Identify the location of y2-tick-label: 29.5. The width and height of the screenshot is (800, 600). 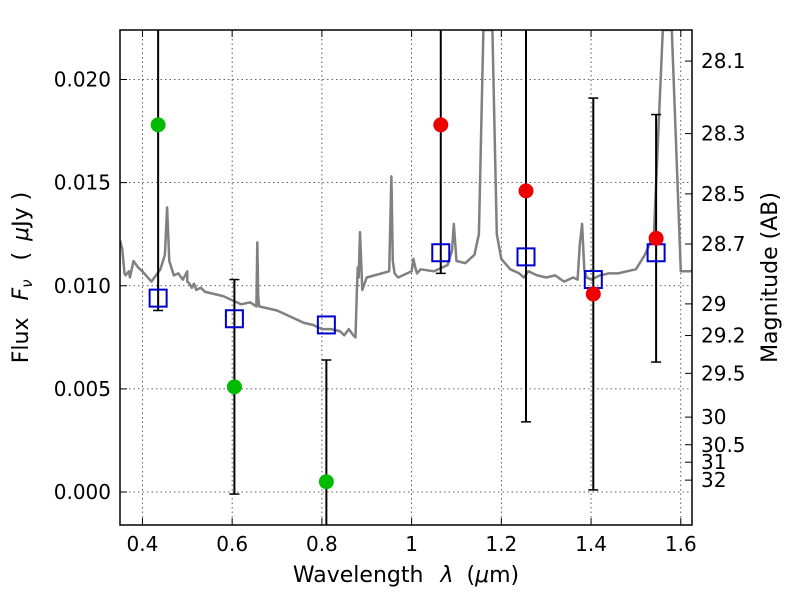
(723, 373).